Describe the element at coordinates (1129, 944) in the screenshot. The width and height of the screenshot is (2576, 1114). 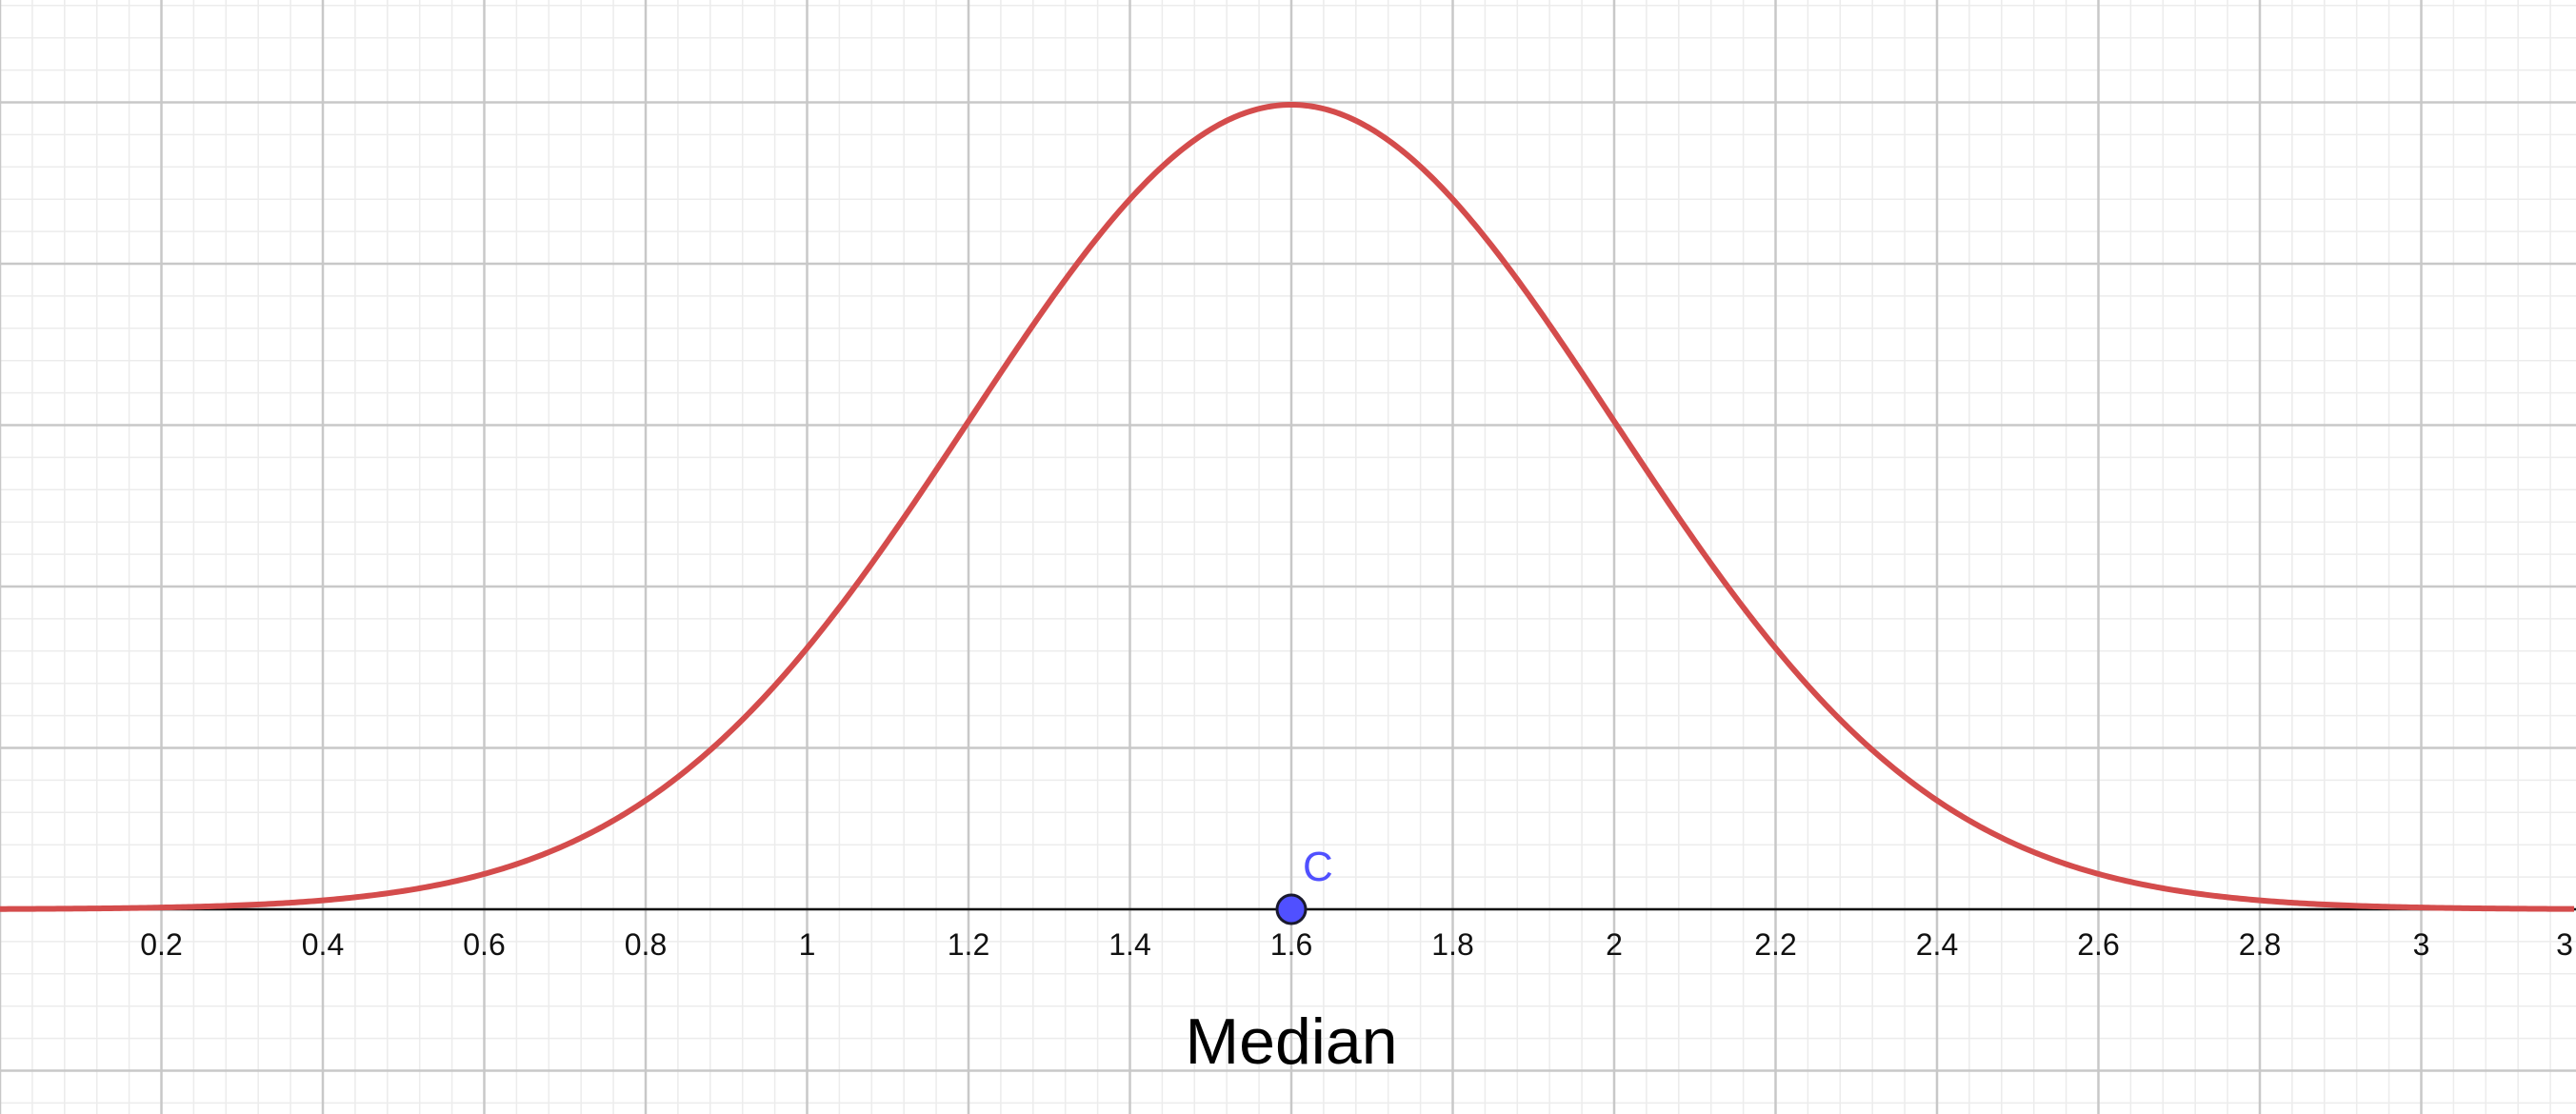
I see `x-tick-label: 1.4` at that location.